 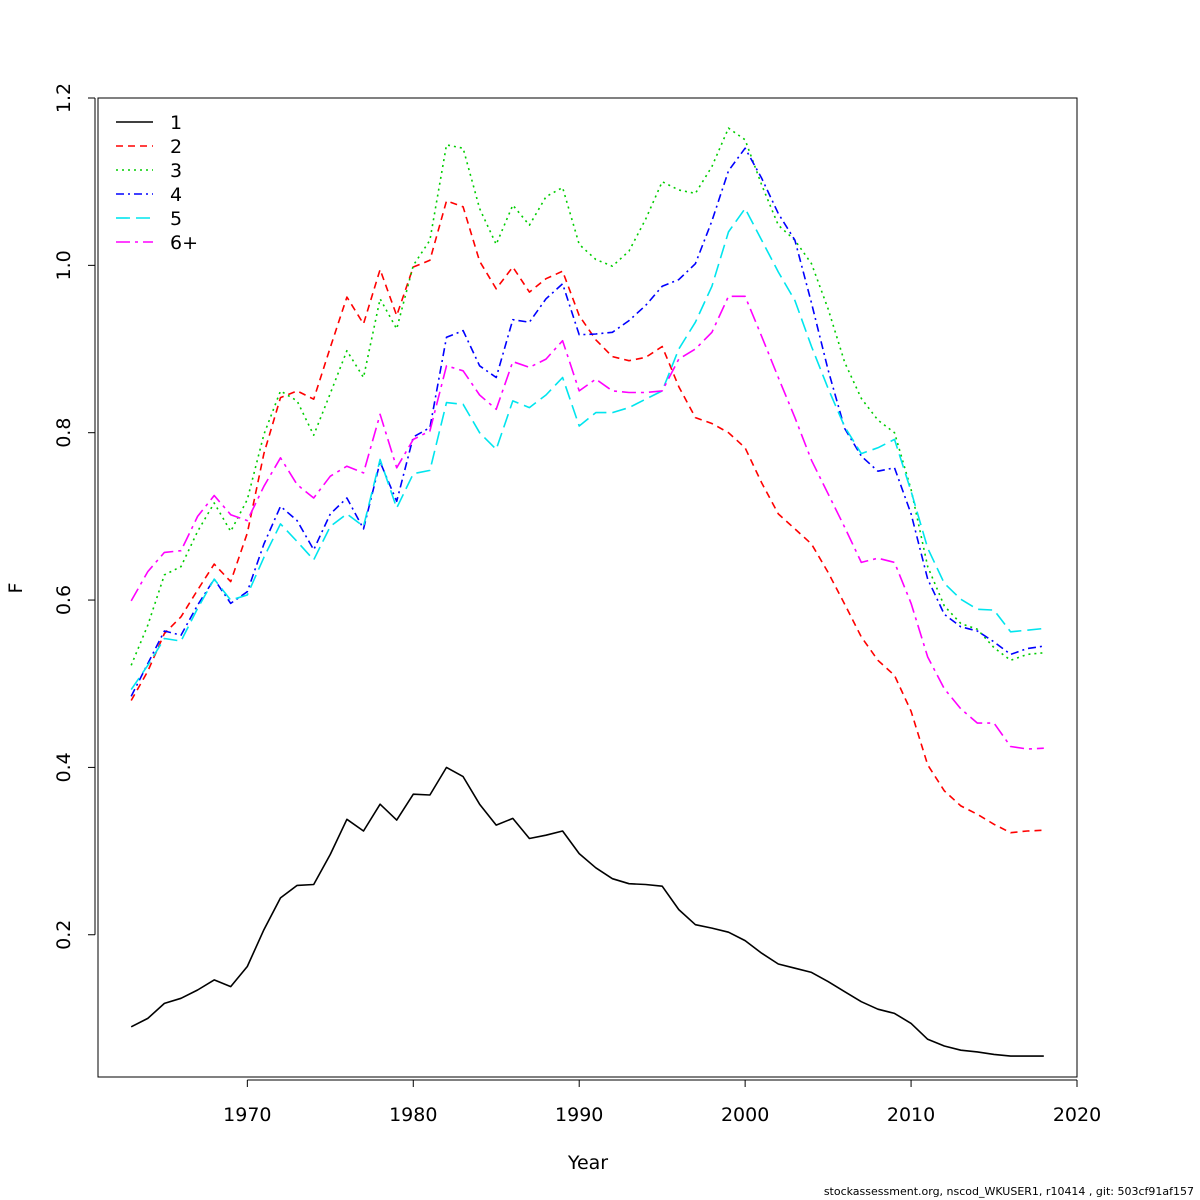 I want to click on y-tick-label: 0.6, so click(x=64, y=600).